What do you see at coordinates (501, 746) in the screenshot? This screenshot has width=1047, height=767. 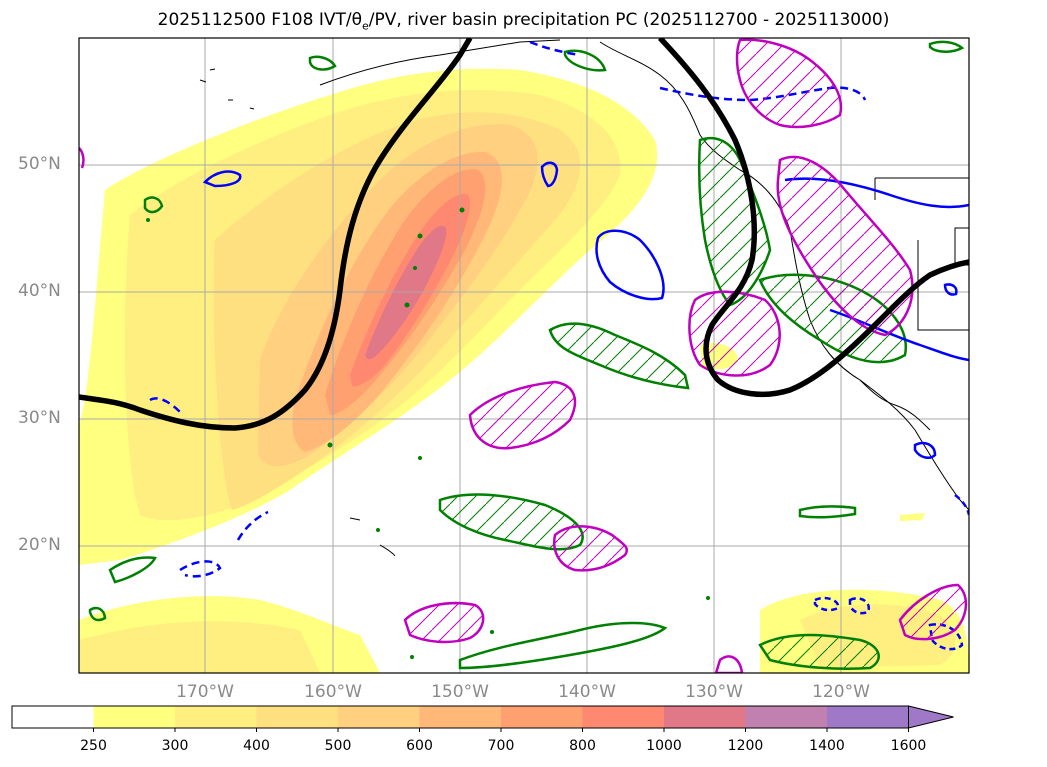 I see `colorbar-tick-label: 700` at bounding box center [501, 746].